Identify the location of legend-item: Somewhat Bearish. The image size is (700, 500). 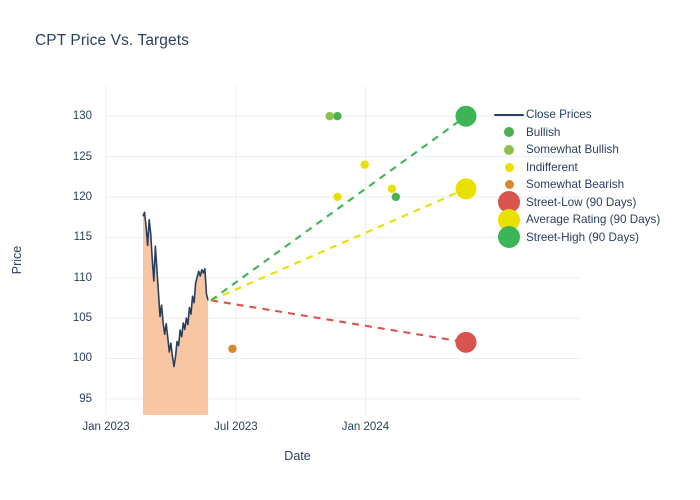
(576, 185).